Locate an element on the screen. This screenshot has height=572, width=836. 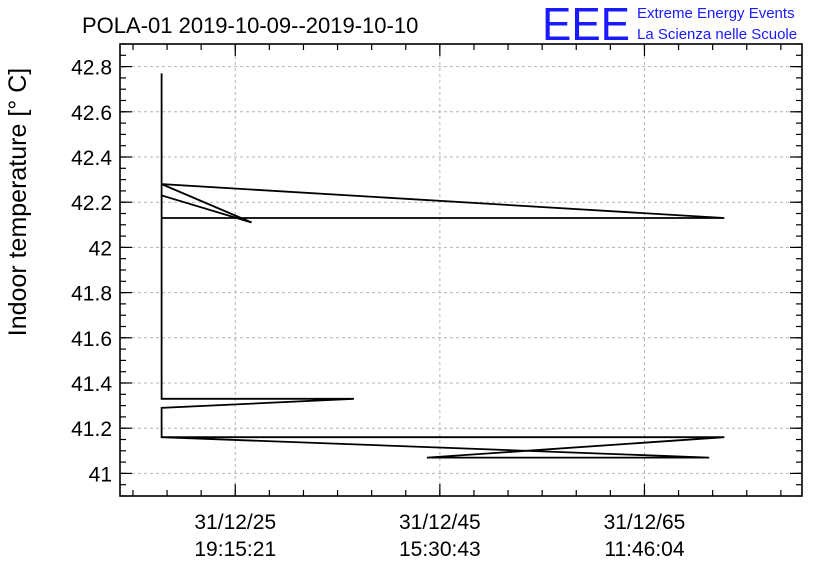
y-tick-label: 41.4 is located at coordinates (91, 384).